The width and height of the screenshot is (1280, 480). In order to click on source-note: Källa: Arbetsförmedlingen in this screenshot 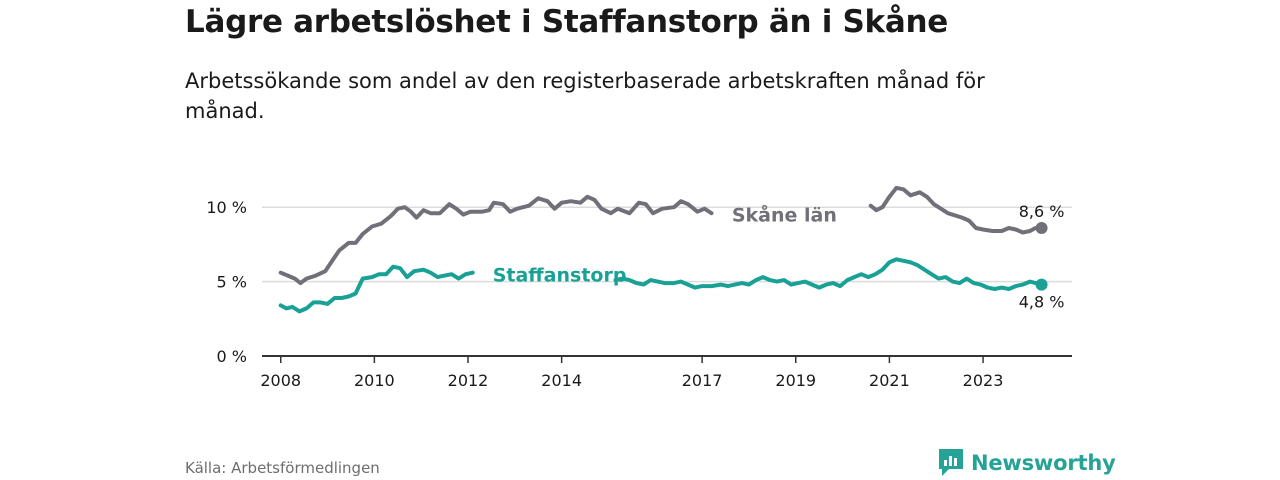, I will do `click(282, 468)`.